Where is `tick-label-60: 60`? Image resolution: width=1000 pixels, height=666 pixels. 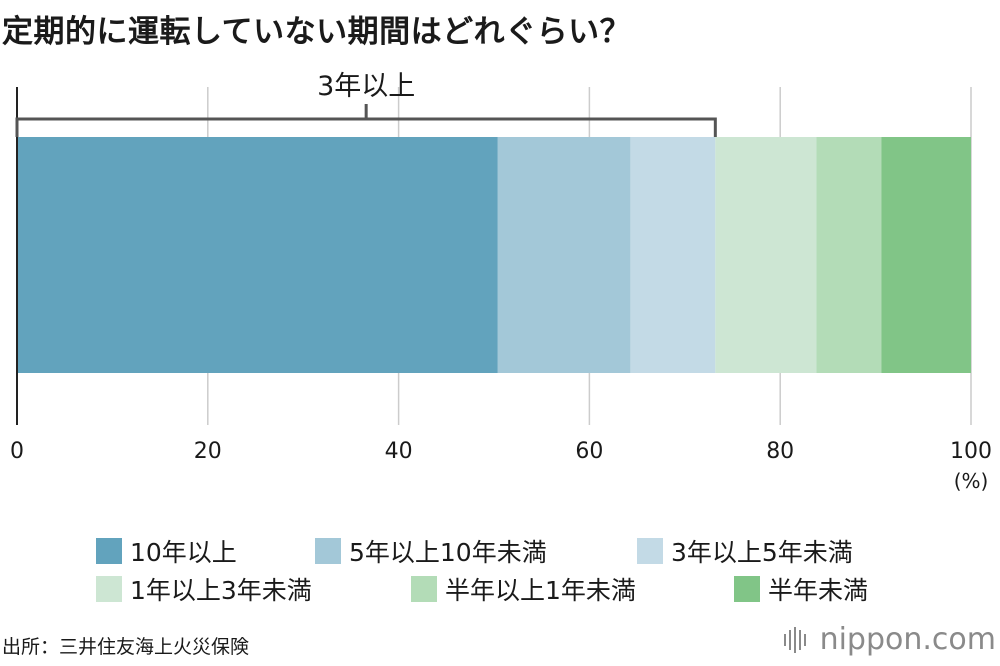
tick-label-60: 60 is located at coordinates (589, 451).